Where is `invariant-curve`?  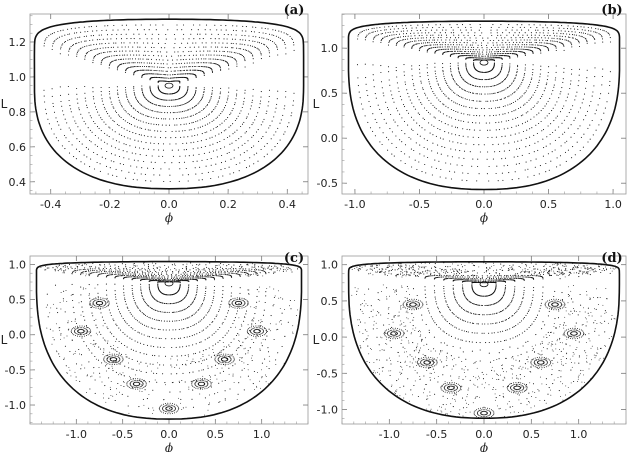
invariant-curve is located at coordinates (169, 92).